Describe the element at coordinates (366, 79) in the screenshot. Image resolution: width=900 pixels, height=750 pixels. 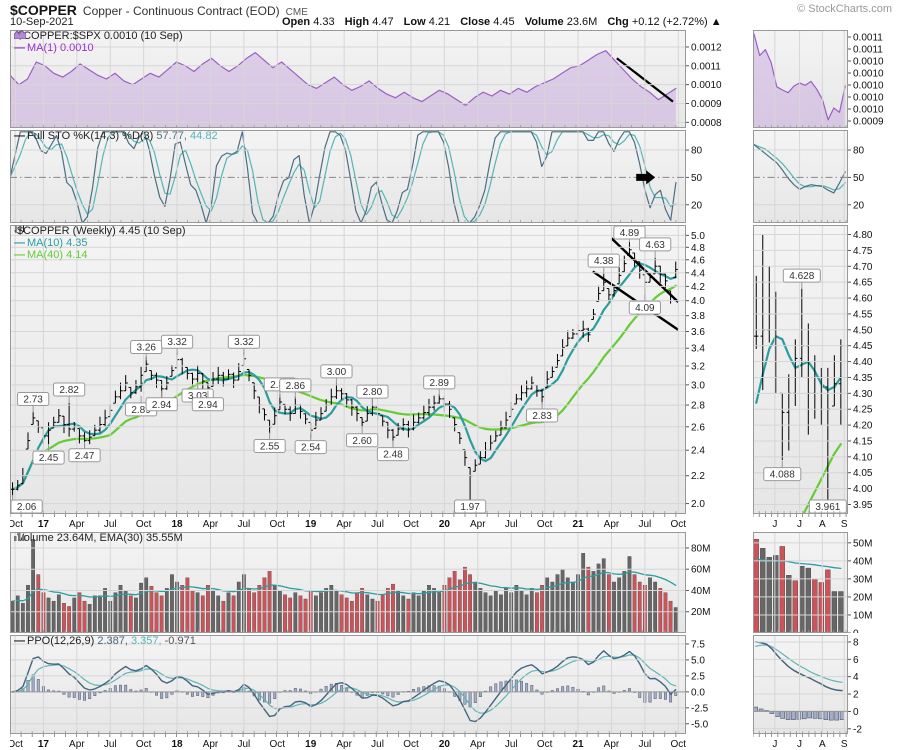
I see `ratio-chart: 0.0012 0.0011 0.0010 0.0009 0.0008` at that location.